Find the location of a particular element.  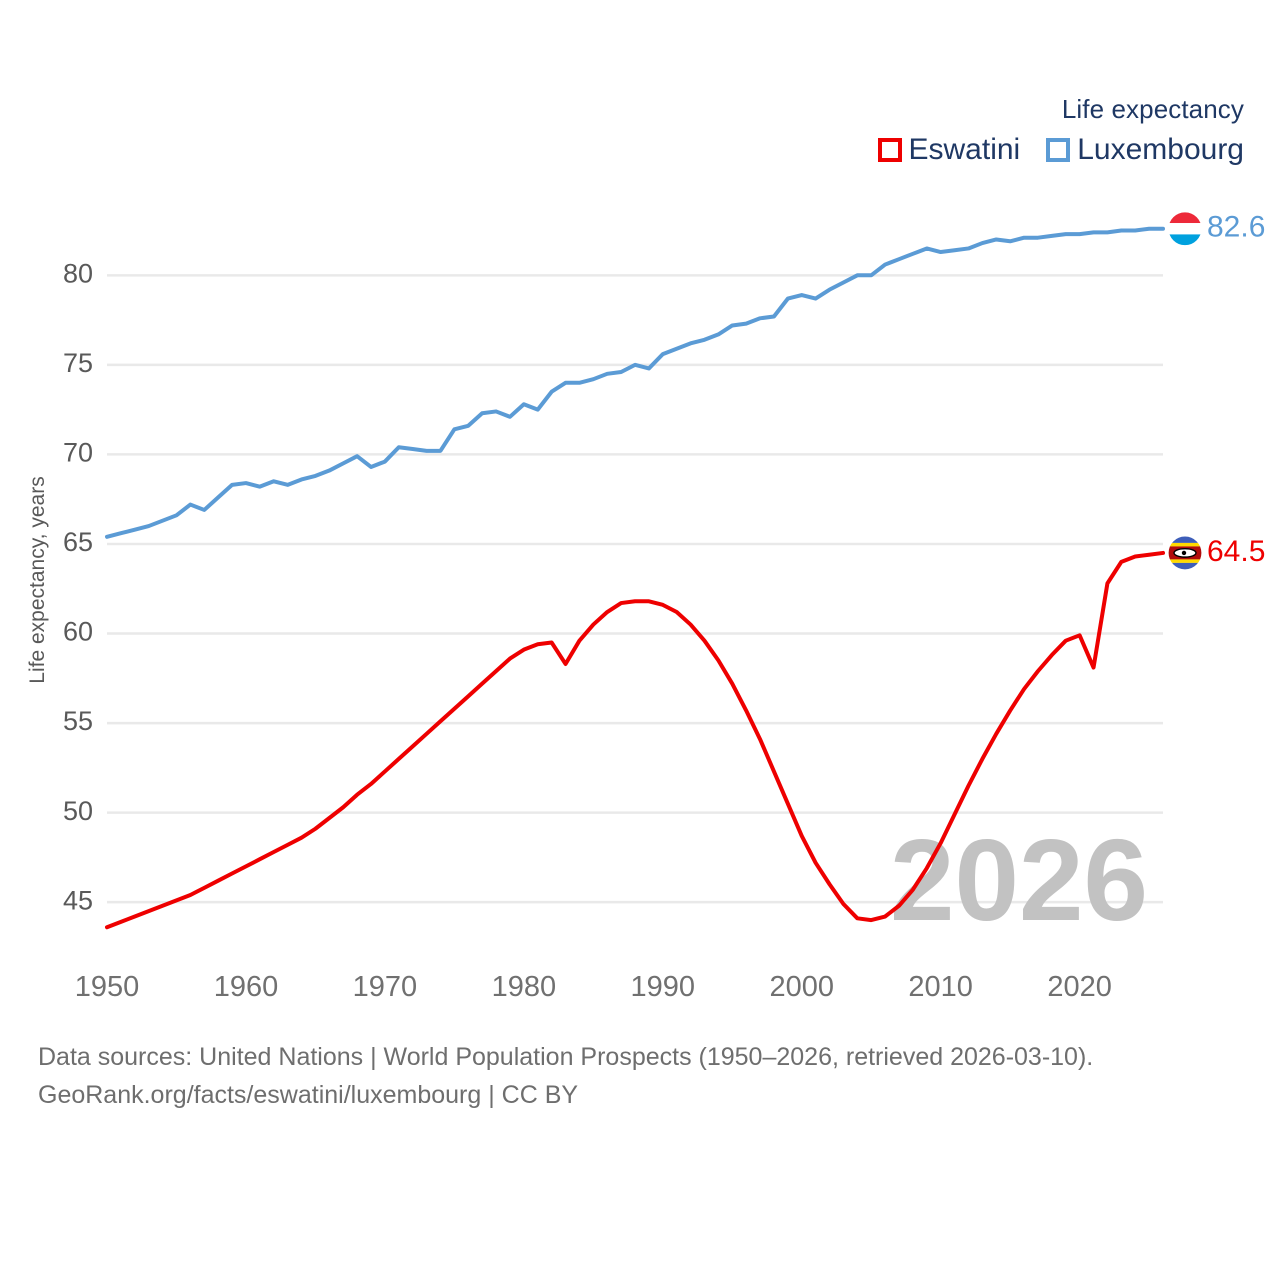

legend-entry-luxembourg: Luxembourg is located at coordinates (1145, 150).